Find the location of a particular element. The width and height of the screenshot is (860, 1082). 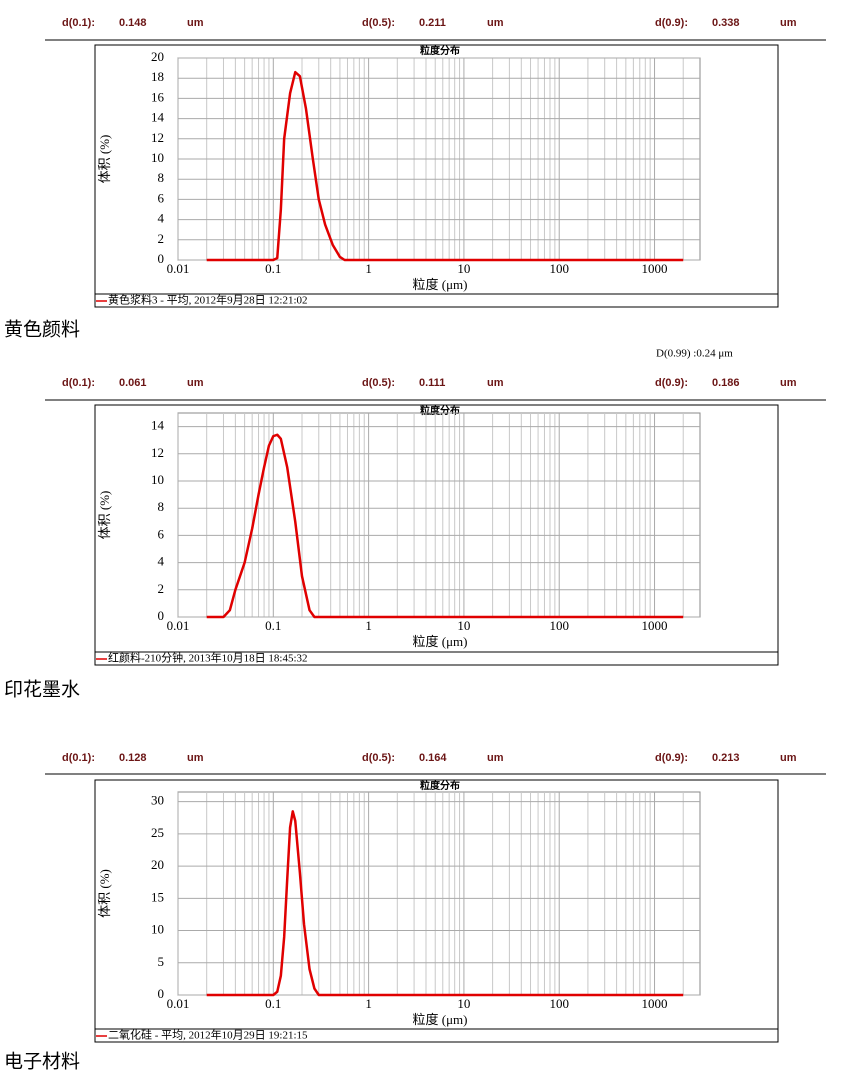

legend-label: 红颜料-210分钟, 2013年10月18日 18:45:32 is located at coordinates (208, 658).